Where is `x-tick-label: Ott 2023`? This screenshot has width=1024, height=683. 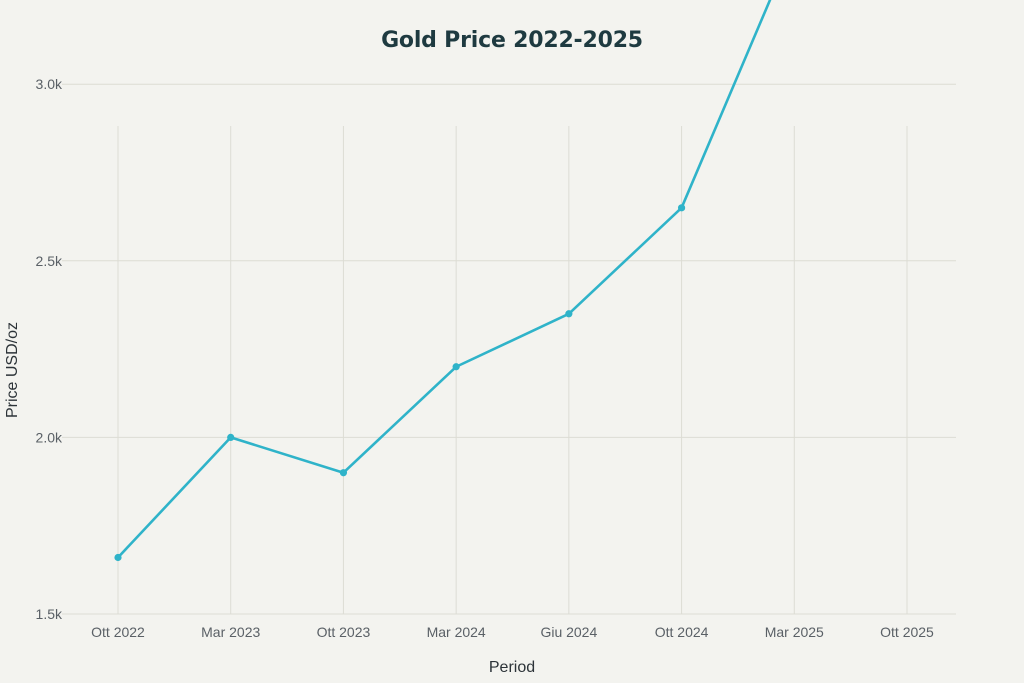 x-tick-label: Ott 2023 is located at coordinates (344, 632).